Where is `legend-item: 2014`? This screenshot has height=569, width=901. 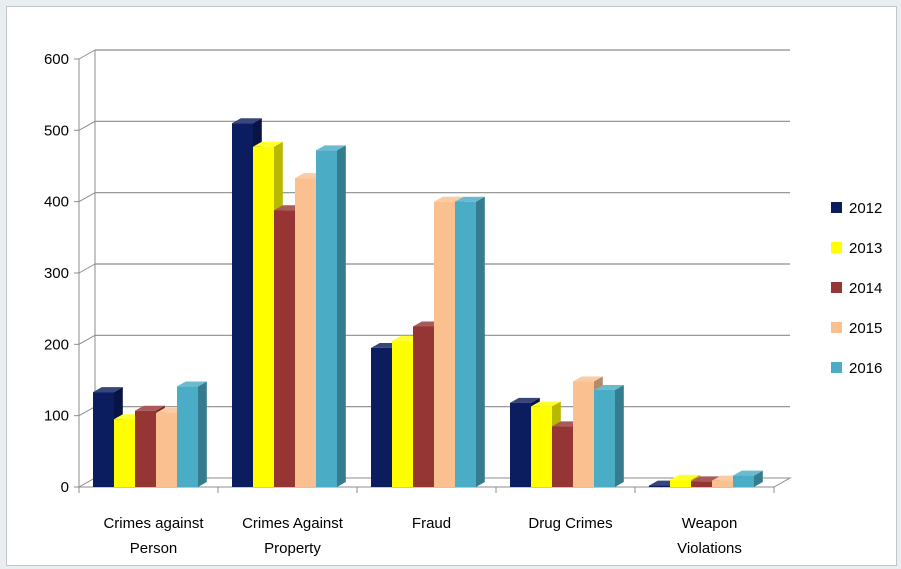 legend-item: 2014 is located at coordinates (856, 288).